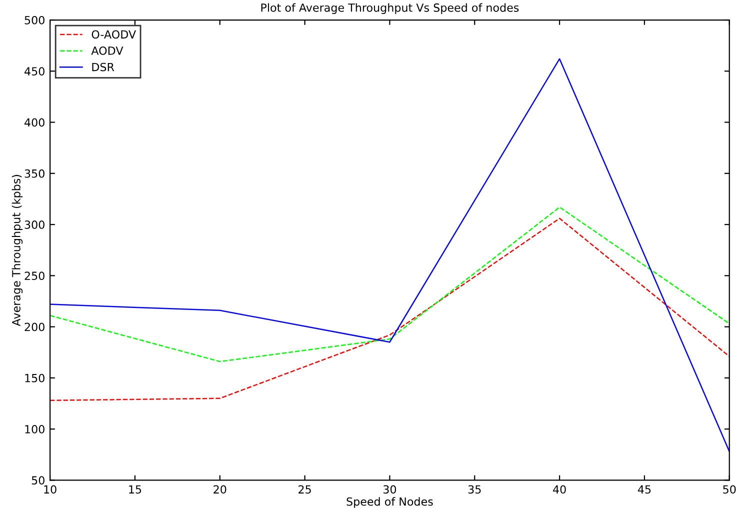 The image size is (736, 513). What do you see at coordinates (34, 429) in the screenshot?
I see `y-tick-label: 100` at bounding box center [34, 429].